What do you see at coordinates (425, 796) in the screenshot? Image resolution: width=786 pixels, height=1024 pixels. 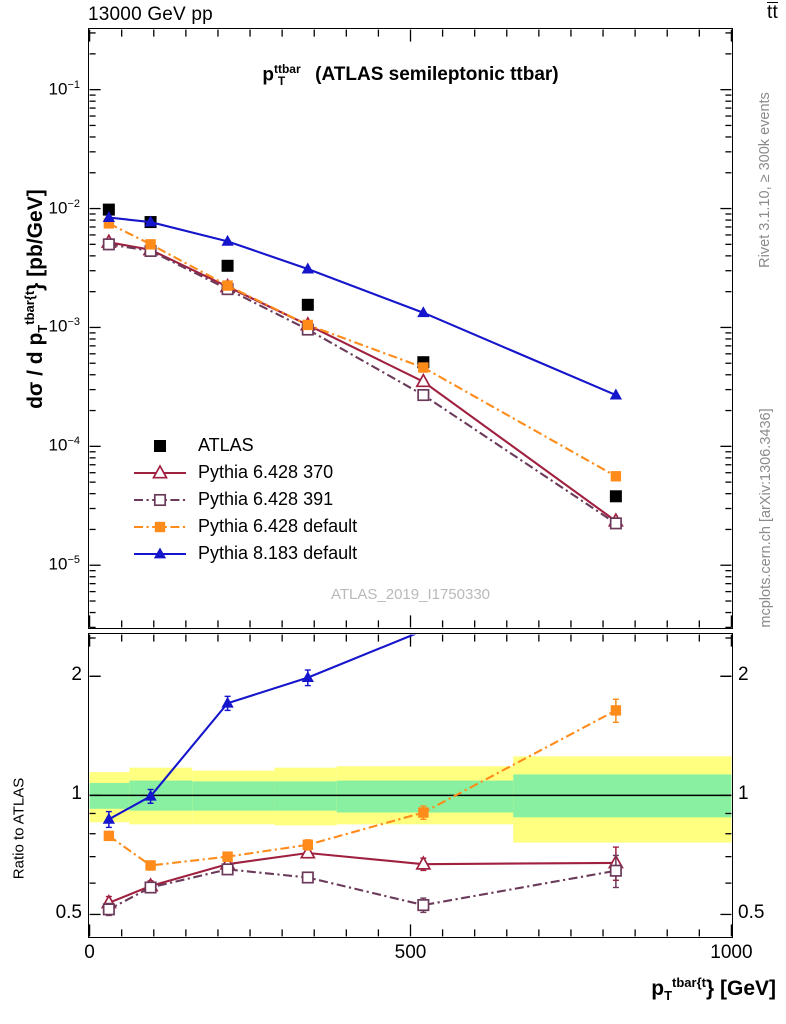 I see `ratio-band-green` at bounding box center [425, 796].